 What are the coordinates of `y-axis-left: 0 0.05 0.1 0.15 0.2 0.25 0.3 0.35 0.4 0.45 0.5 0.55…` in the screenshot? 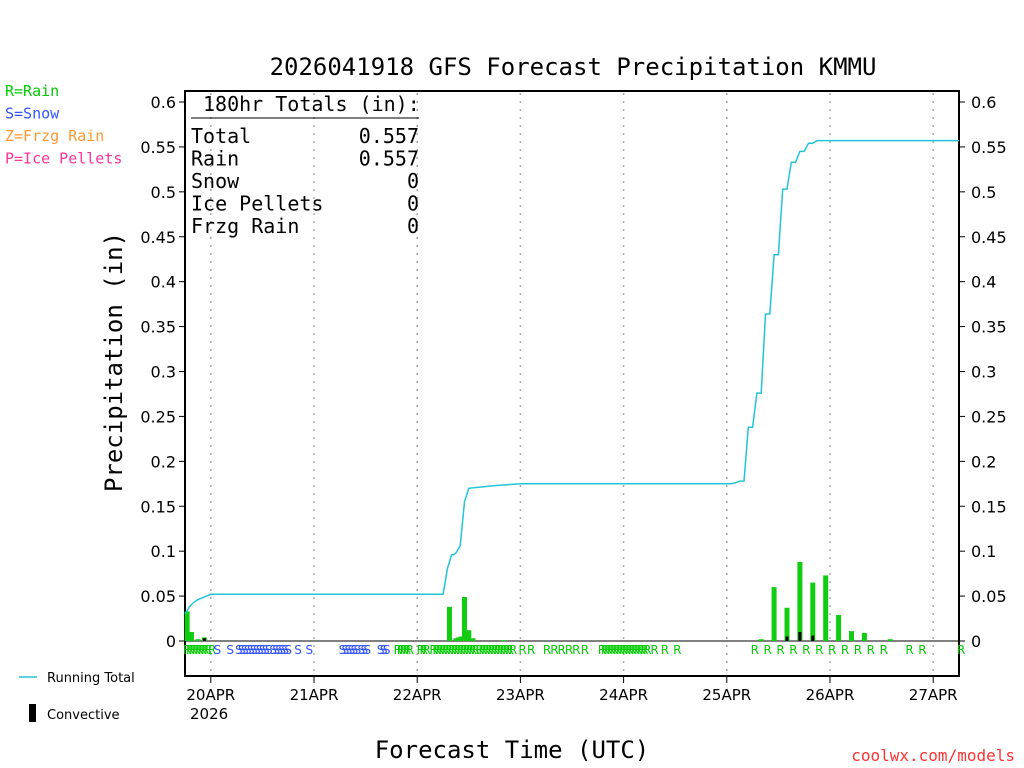 It's located at (162, 372).